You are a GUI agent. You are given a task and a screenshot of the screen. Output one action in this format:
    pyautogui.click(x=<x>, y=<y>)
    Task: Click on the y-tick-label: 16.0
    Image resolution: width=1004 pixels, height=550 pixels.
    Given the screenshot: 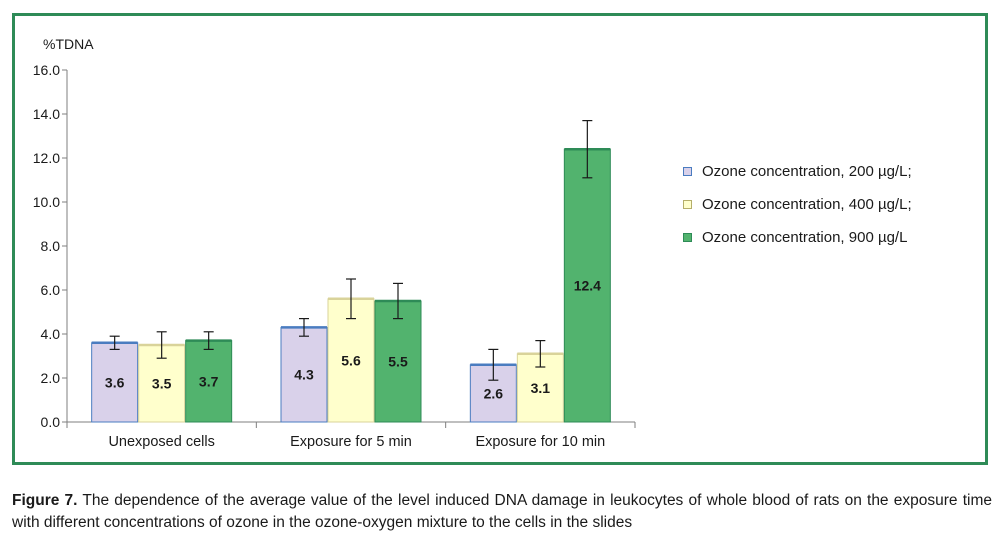 What is the action you would take?
    pyautogui.click(x=46, y=70)
    